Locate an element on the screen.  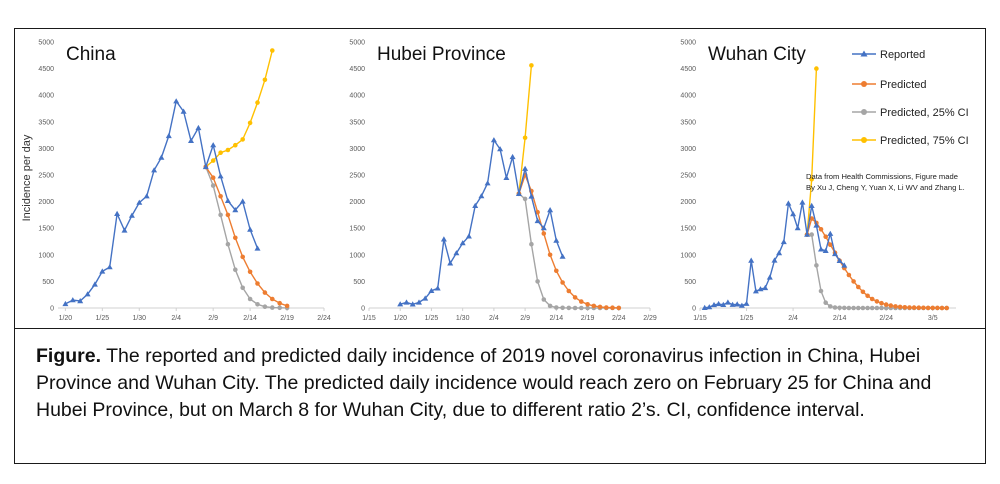
wuhan-x-tick-3: 2/14 is located at coordinates (840, 318).